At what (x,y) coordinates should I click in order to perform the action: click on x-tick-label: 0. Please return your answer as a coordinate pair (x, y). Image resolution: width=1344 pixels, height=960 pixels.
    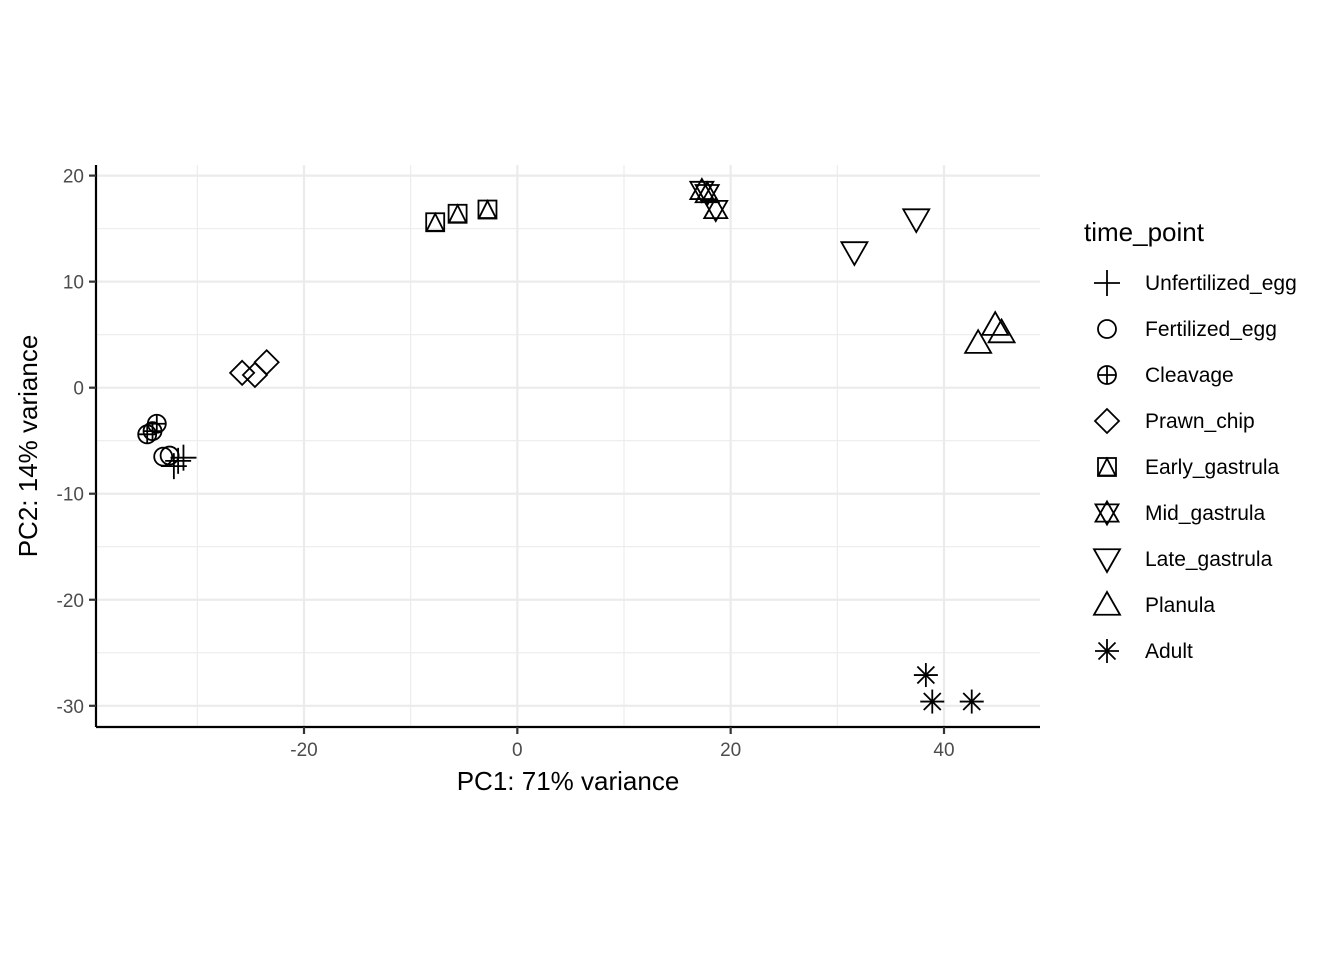
    Looking at the image, I should click on (517, 750).